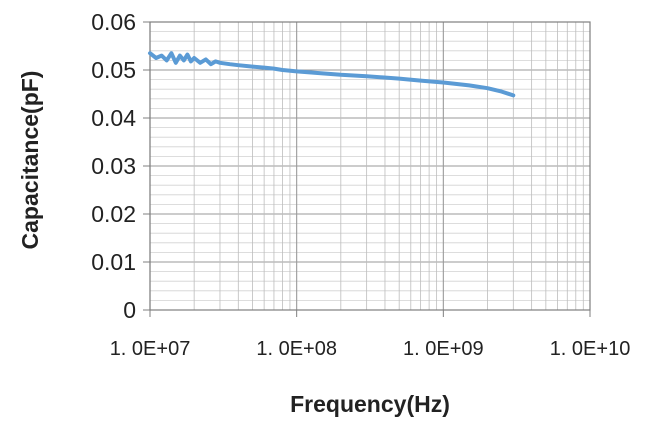 The width and height of the screenshot is (667, 430). Describe the element at coordinates (30, 160) in the screenshot. I see `y-axis-title: Capacitance(pF)` at that location.